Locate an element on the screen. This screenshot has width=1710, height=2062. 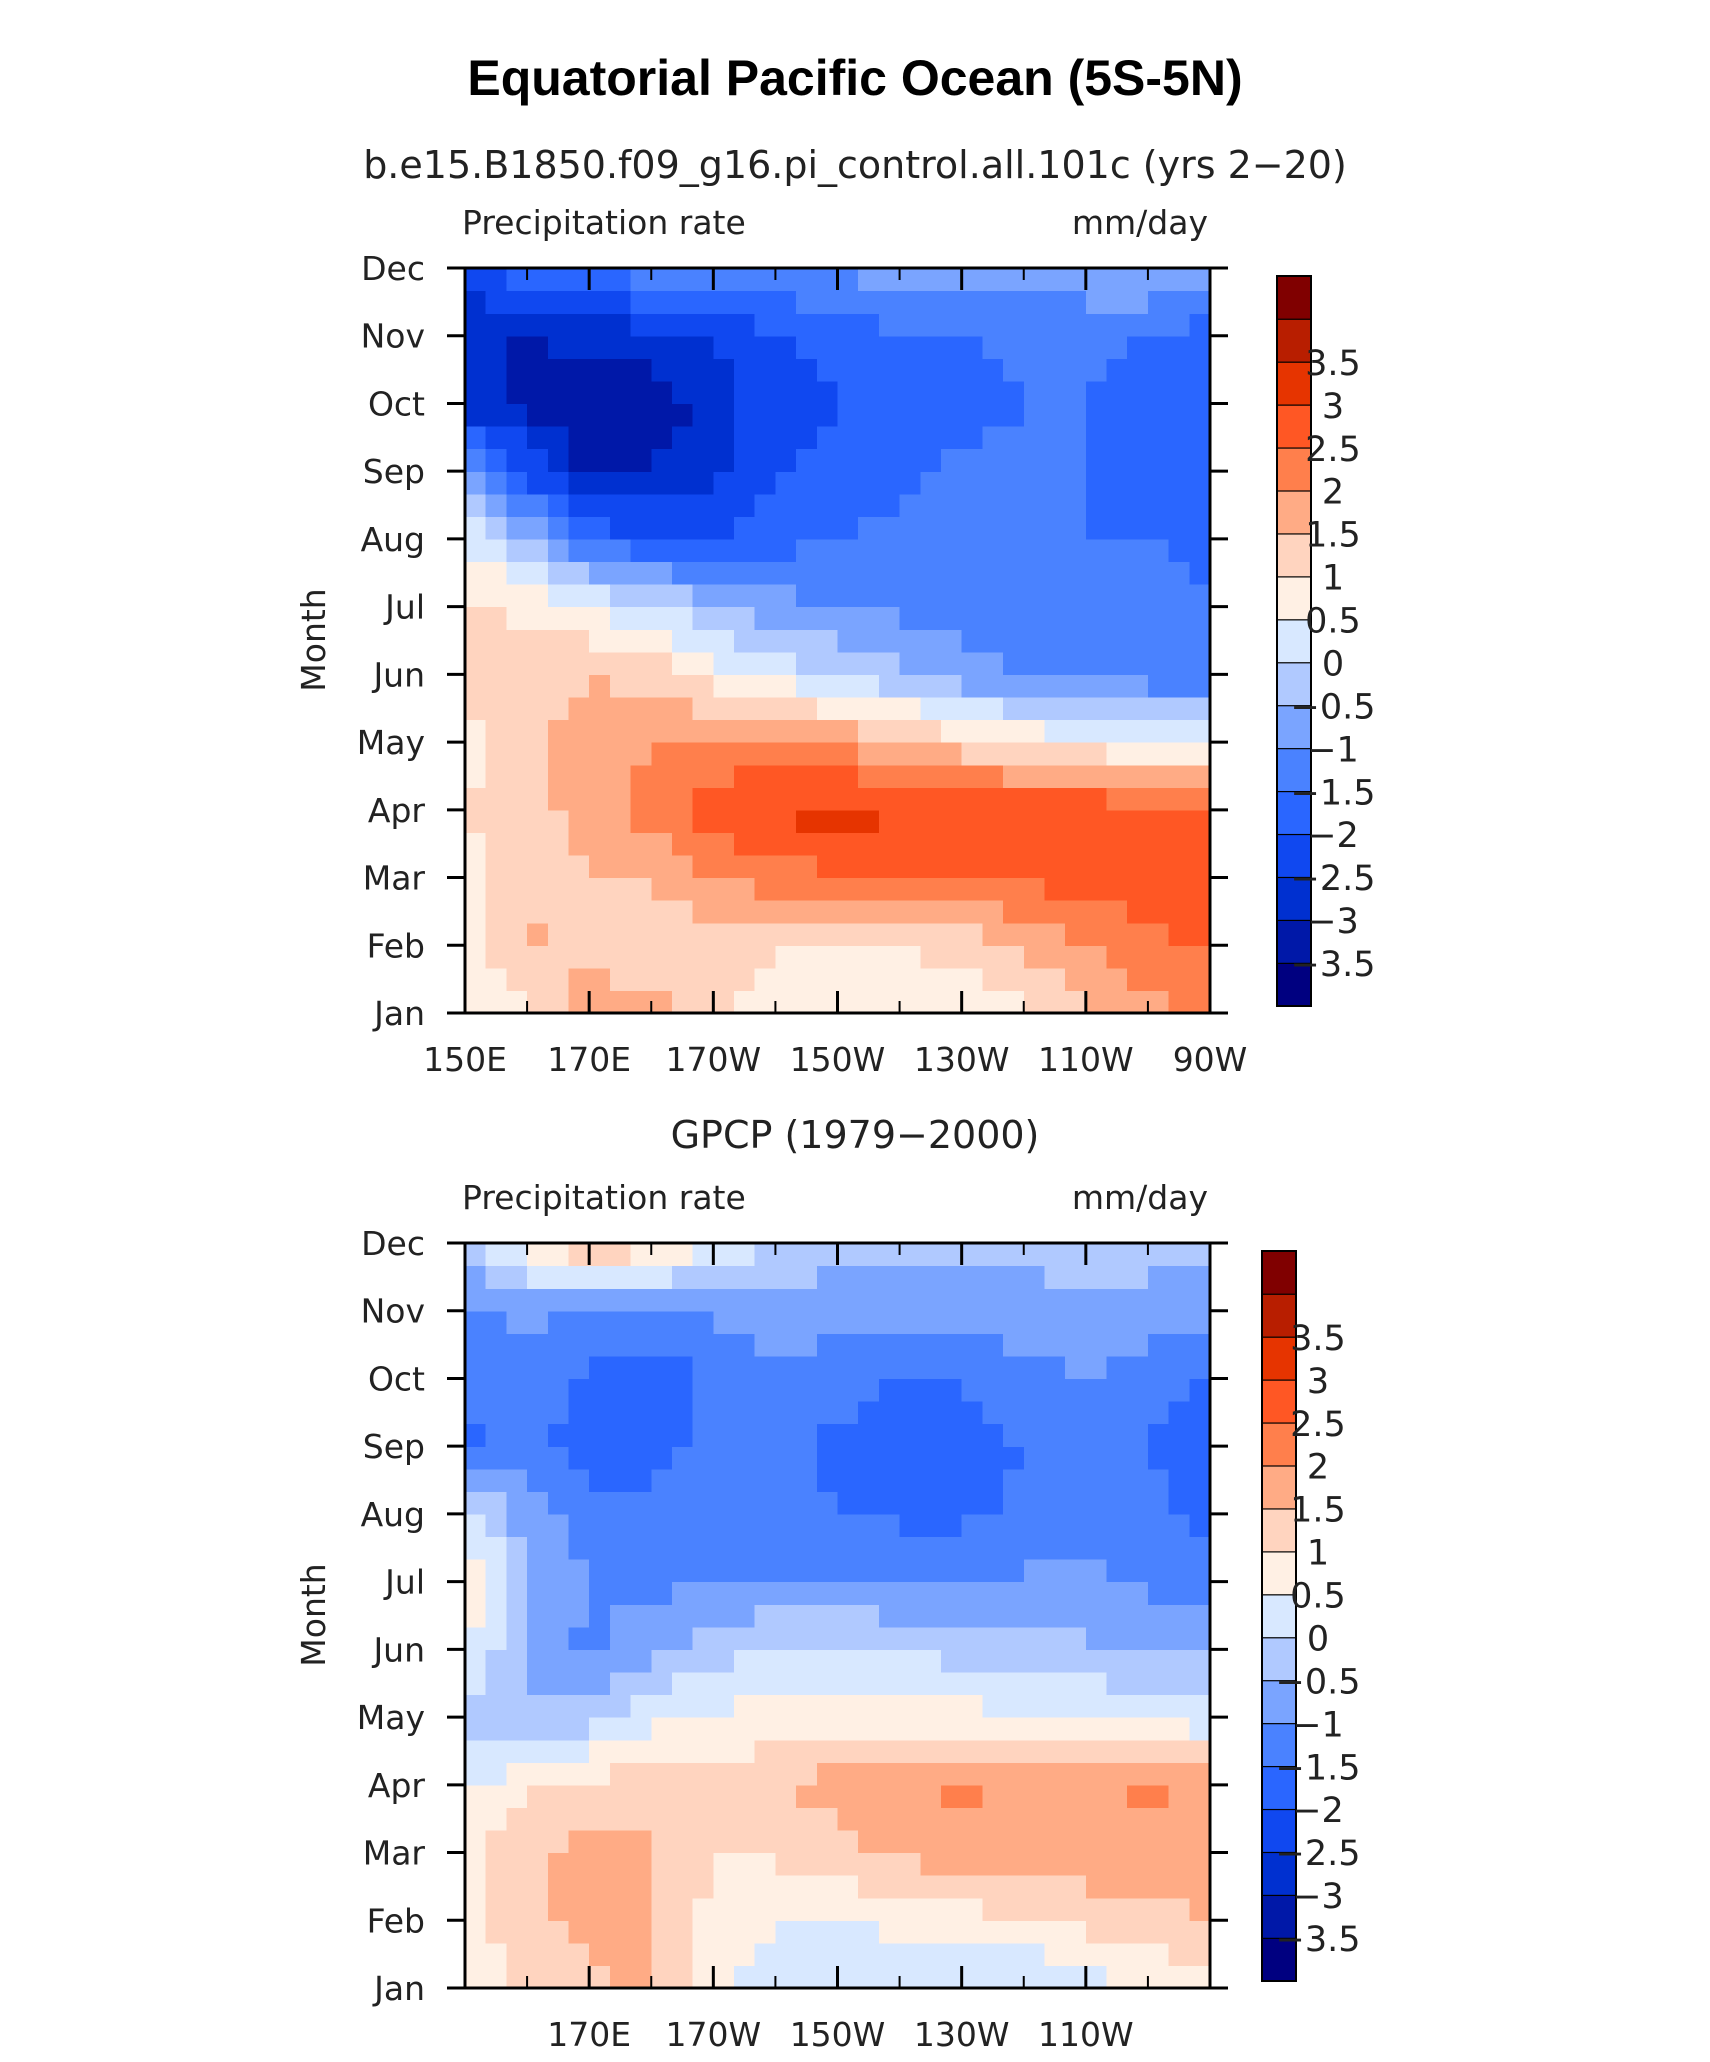
y-tick-label: Nov is located at coordinates (393, 336).